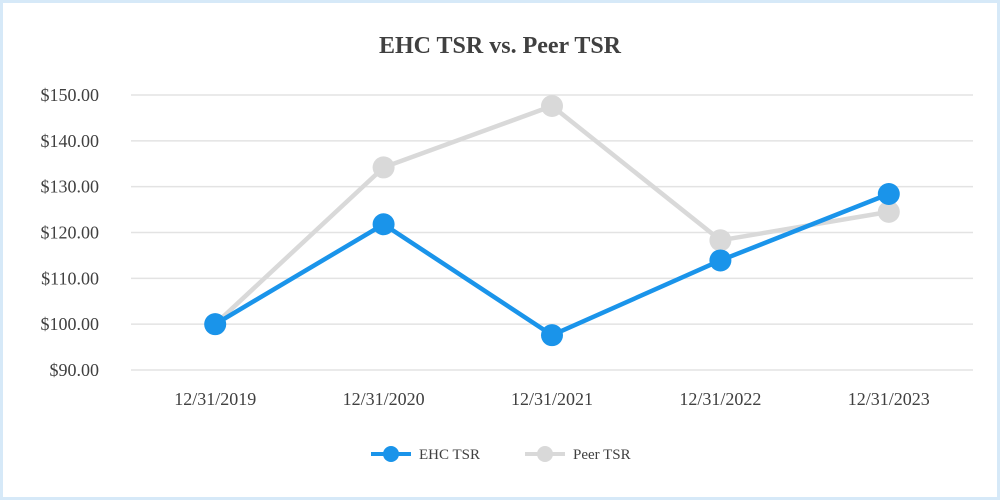 This screenshot has height=503, width=1000. Describe the element at coordinates (449, 455) in the screenshot. I see `legend-label: EHC TSR` at that location.